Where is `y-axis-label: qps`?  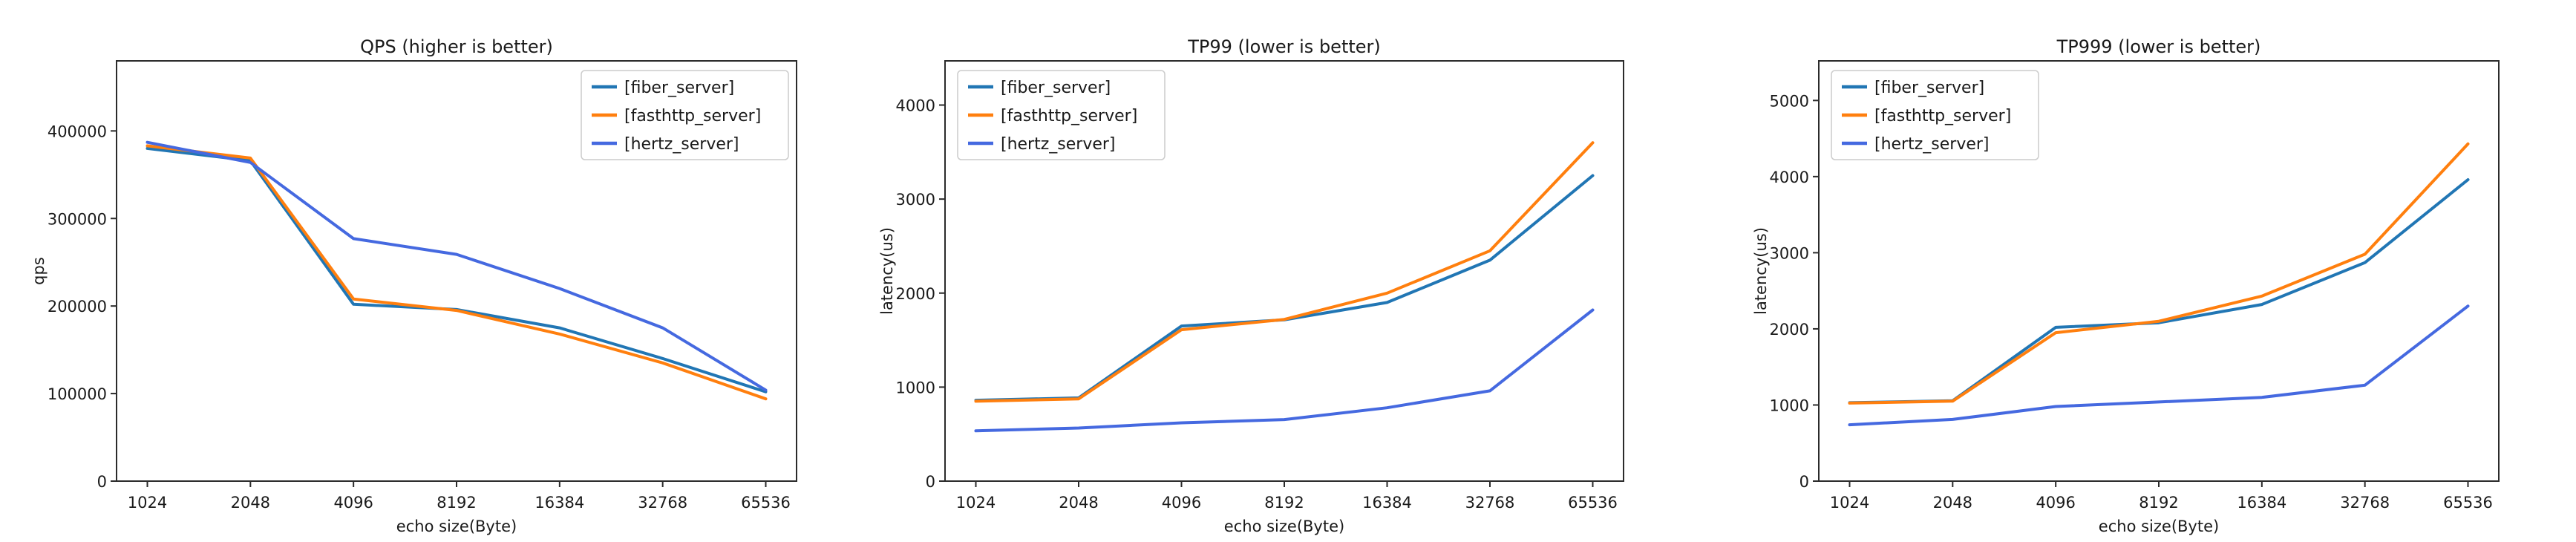
y-axis-label: qps is located at coordinates (39, 271).